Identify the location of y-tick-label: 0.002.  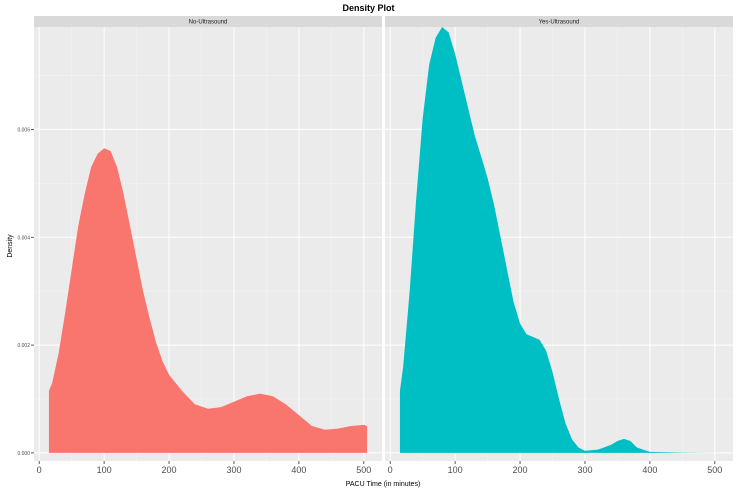
(23, 346).